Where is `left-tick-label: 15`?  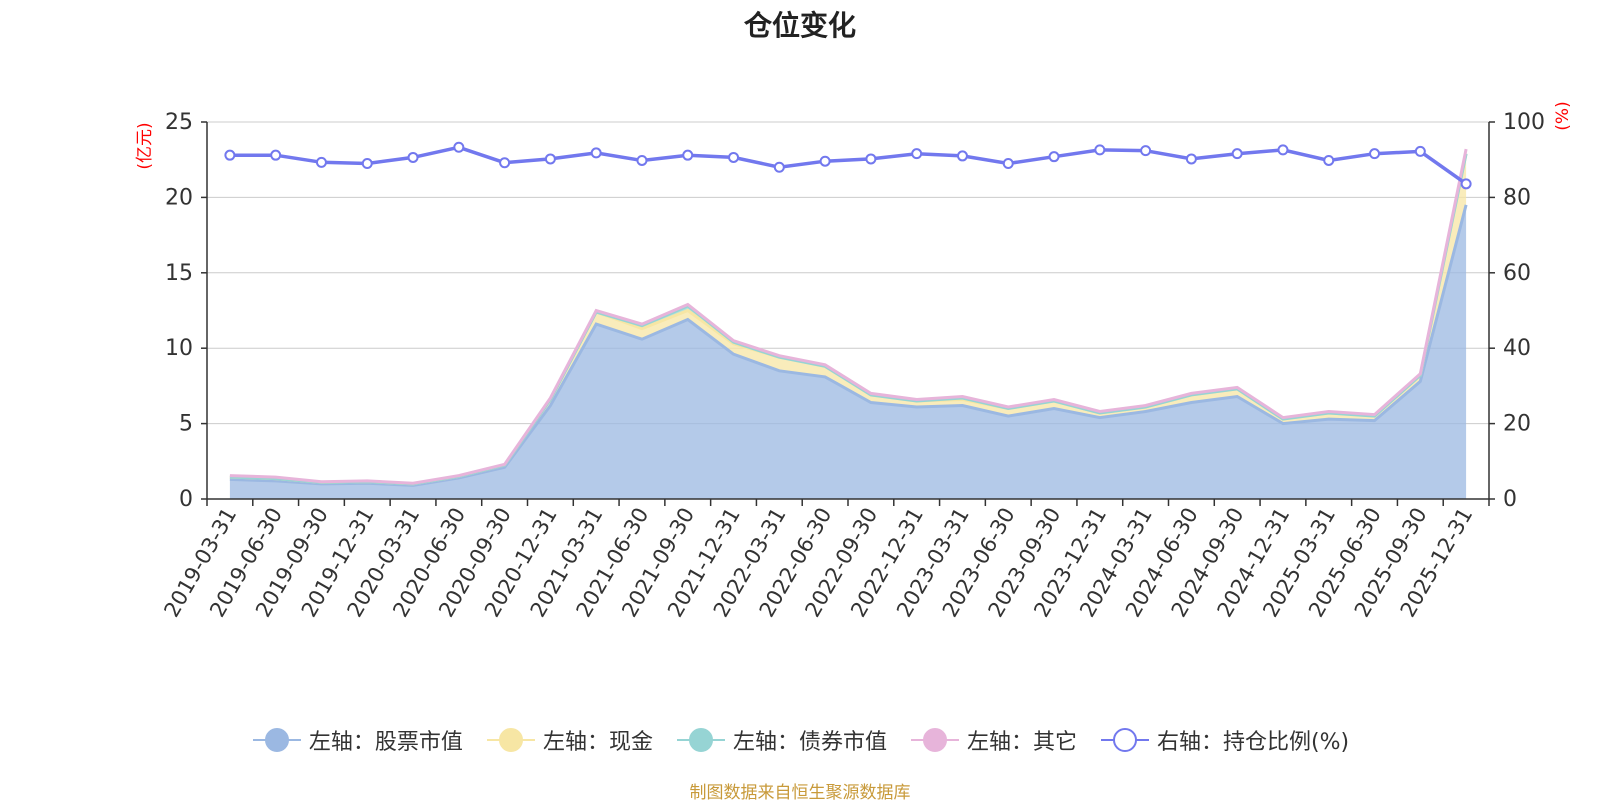
left-tick-label: 15 is located at coordinates (179, 273).